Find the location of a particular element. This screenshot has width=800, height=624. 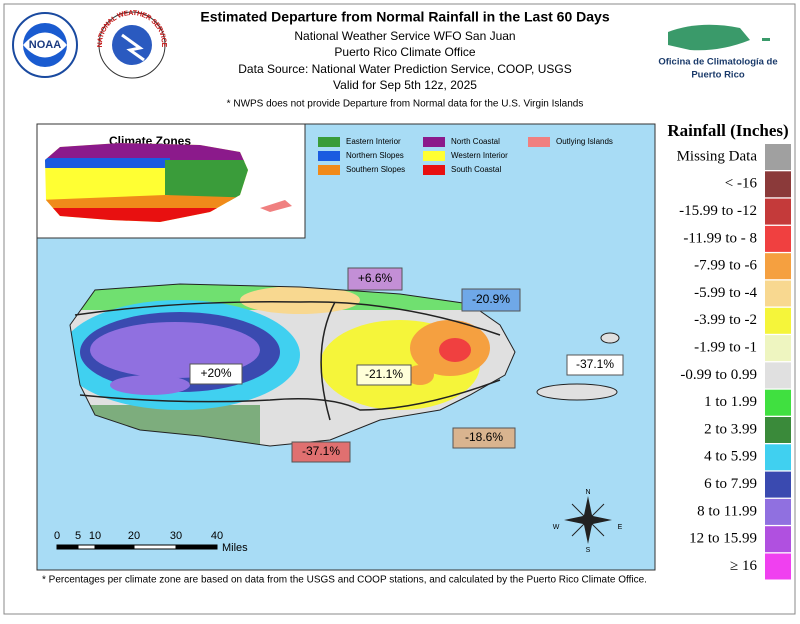

scale-label: 5 is located at coordinates (78, 536).